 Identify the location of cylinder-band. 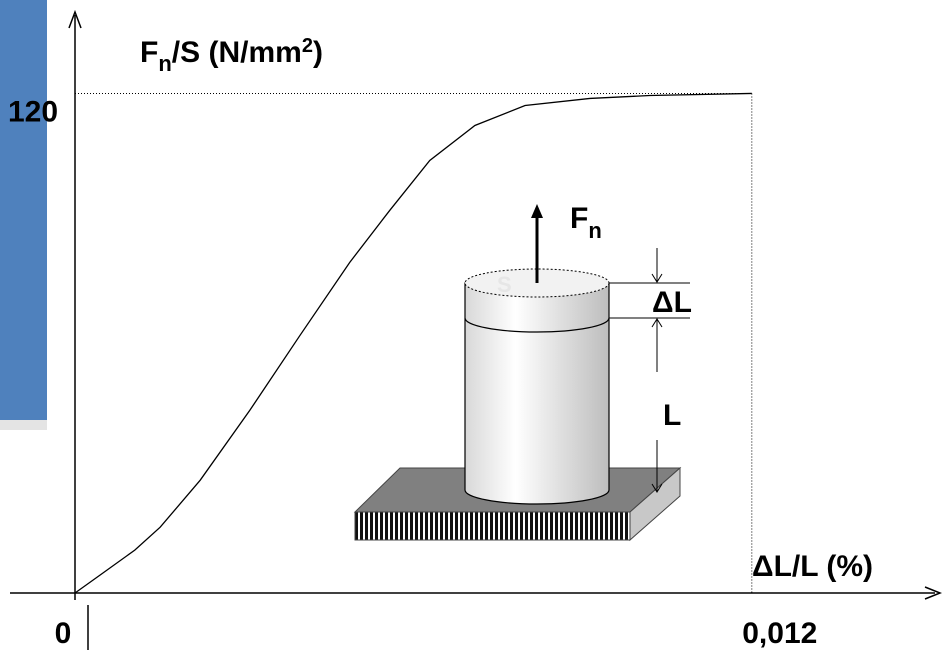
(537, 325).